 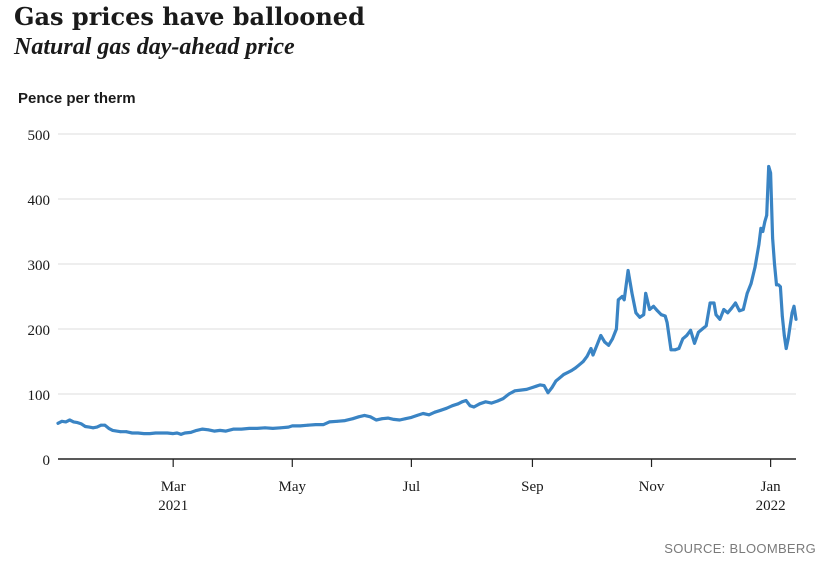 What do you see at coordinates (293, 487) in the screenshot?
I see `x-tick-label: May` at bounding box center [293, 487].